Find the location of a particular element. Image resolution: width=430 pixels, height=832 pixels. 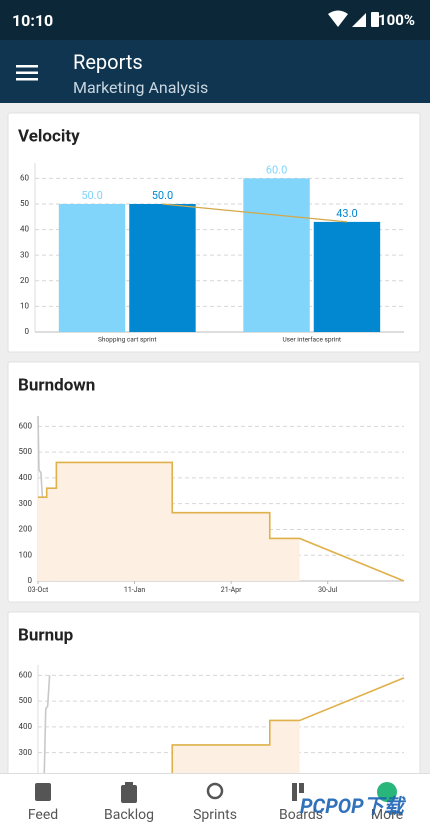

nav-label: Feed is located at coordinates (43, 815).